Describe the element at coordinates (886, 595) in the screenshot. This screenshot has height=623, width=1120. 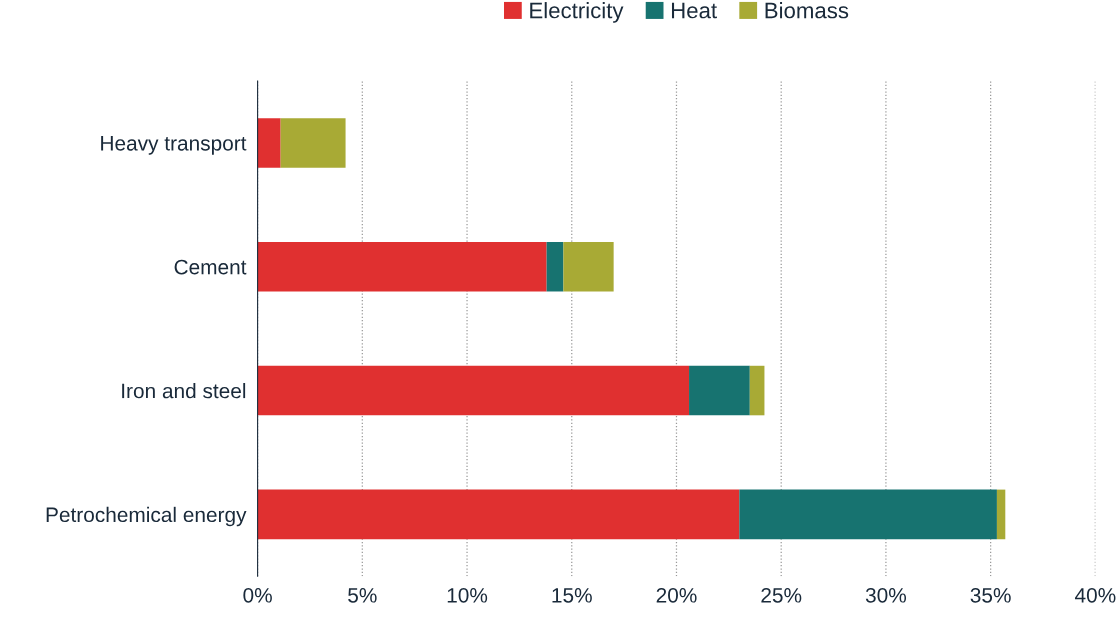
I see `x-tick-label: 30%` at that location.